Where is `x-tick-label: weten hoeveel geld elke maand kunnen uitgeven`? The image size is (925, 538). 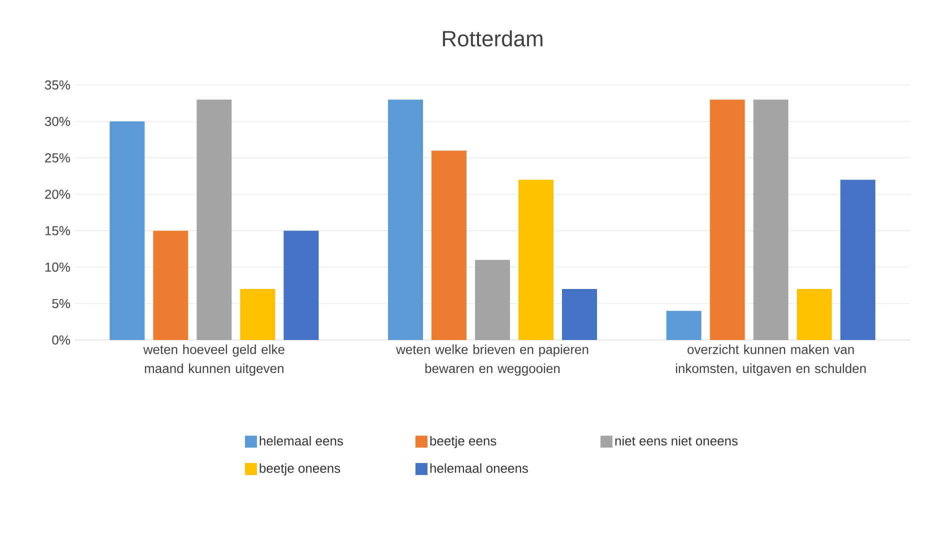
x-tick-label: weten hoeveel geld elke maand kunnen uitgeven is located at coordinates (213, 360).